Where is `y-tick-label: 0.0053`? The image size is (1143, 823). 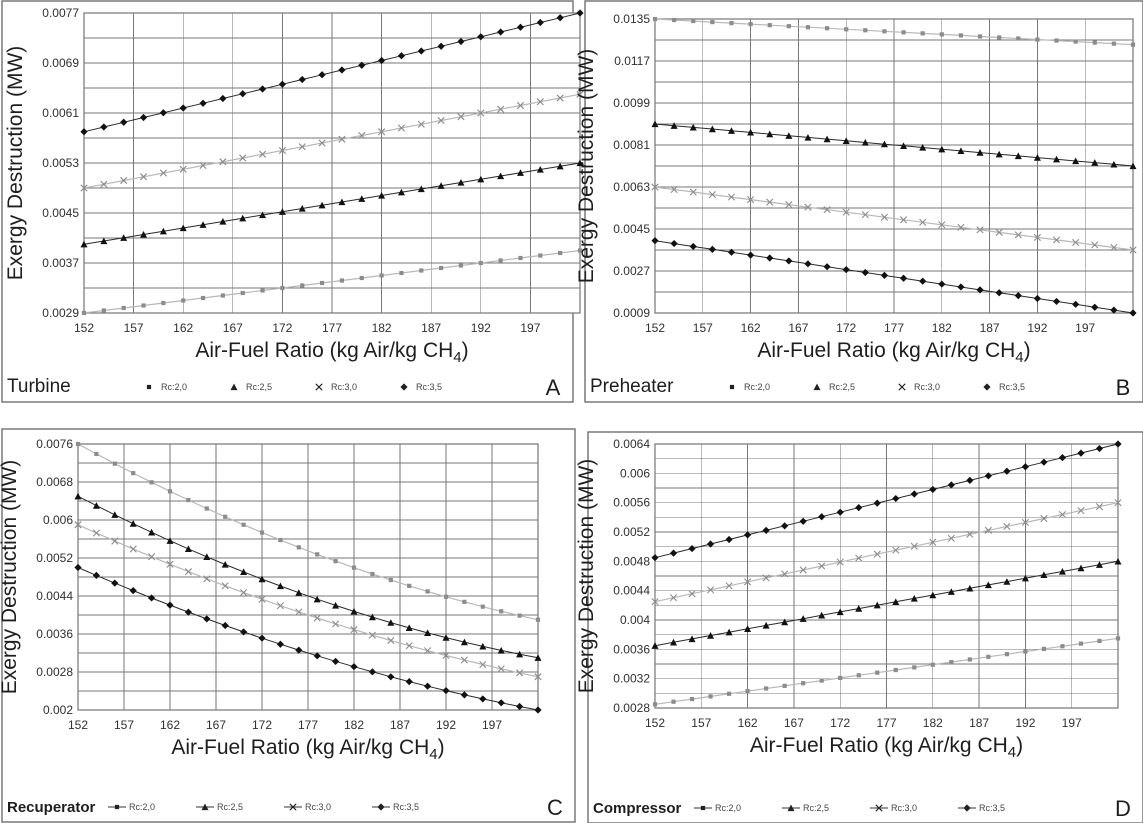 y-tick-label: 0.0053 is located at coordinates (60, 163).